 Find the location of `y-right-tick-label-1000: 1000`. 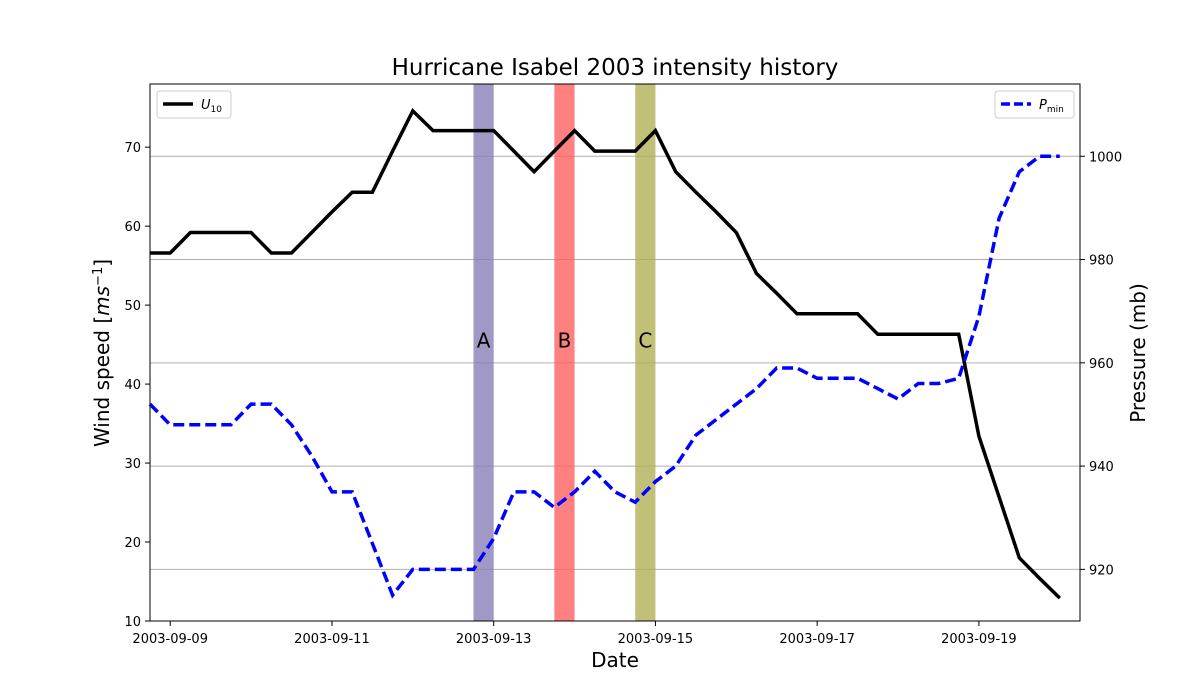

y-right-tick-label-1000: 1000 is located at coordinates (1105, 157).